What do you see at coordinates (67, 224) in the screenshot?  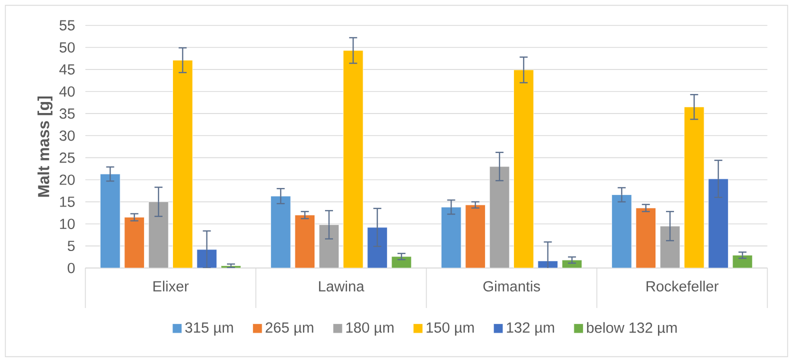 I see `y-tick-label: 10` at bounding box center [67, 224].